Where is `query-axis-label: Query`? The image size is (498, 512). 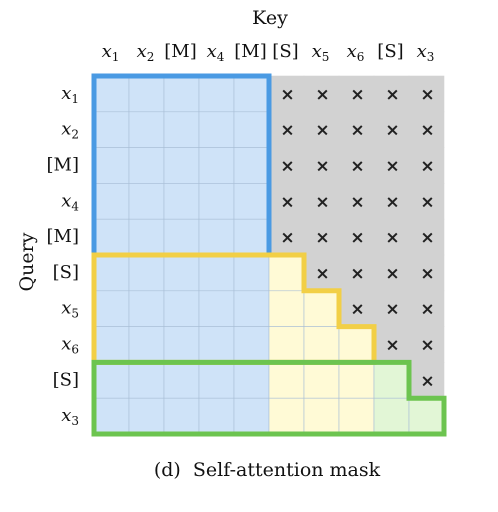 query-axis-label: Query is located at coordinates (27, 261).